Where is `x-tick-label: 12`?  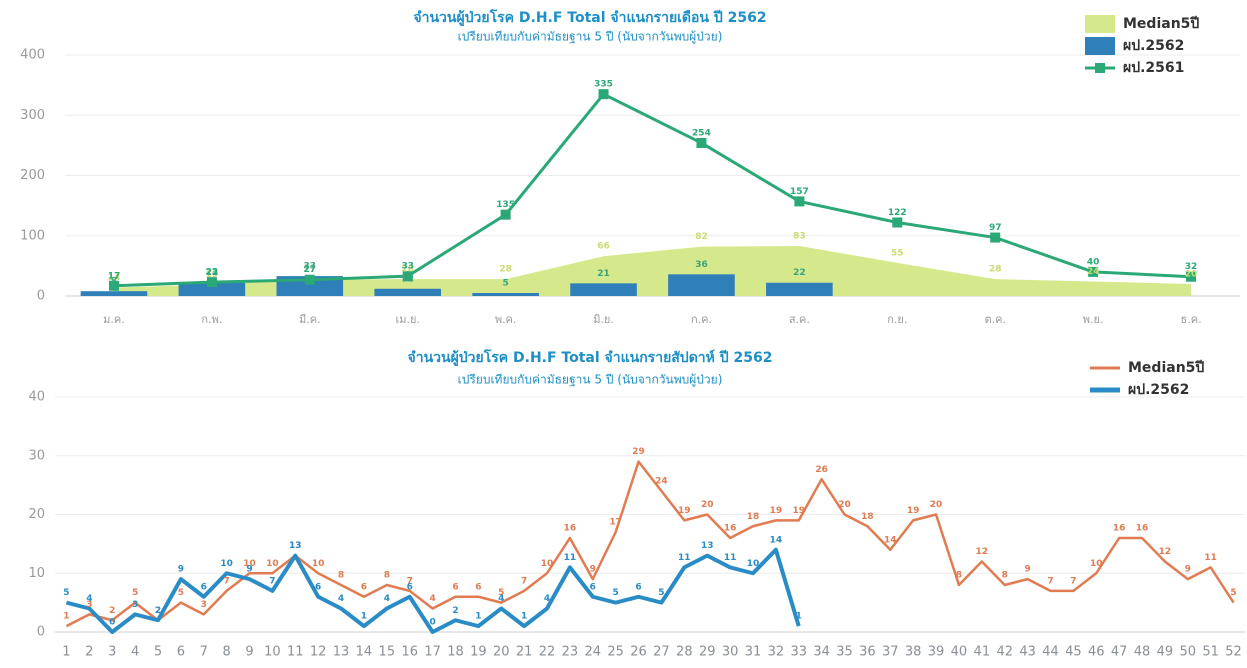 x-tick-label: 12 is located at coordinates (318, 652).